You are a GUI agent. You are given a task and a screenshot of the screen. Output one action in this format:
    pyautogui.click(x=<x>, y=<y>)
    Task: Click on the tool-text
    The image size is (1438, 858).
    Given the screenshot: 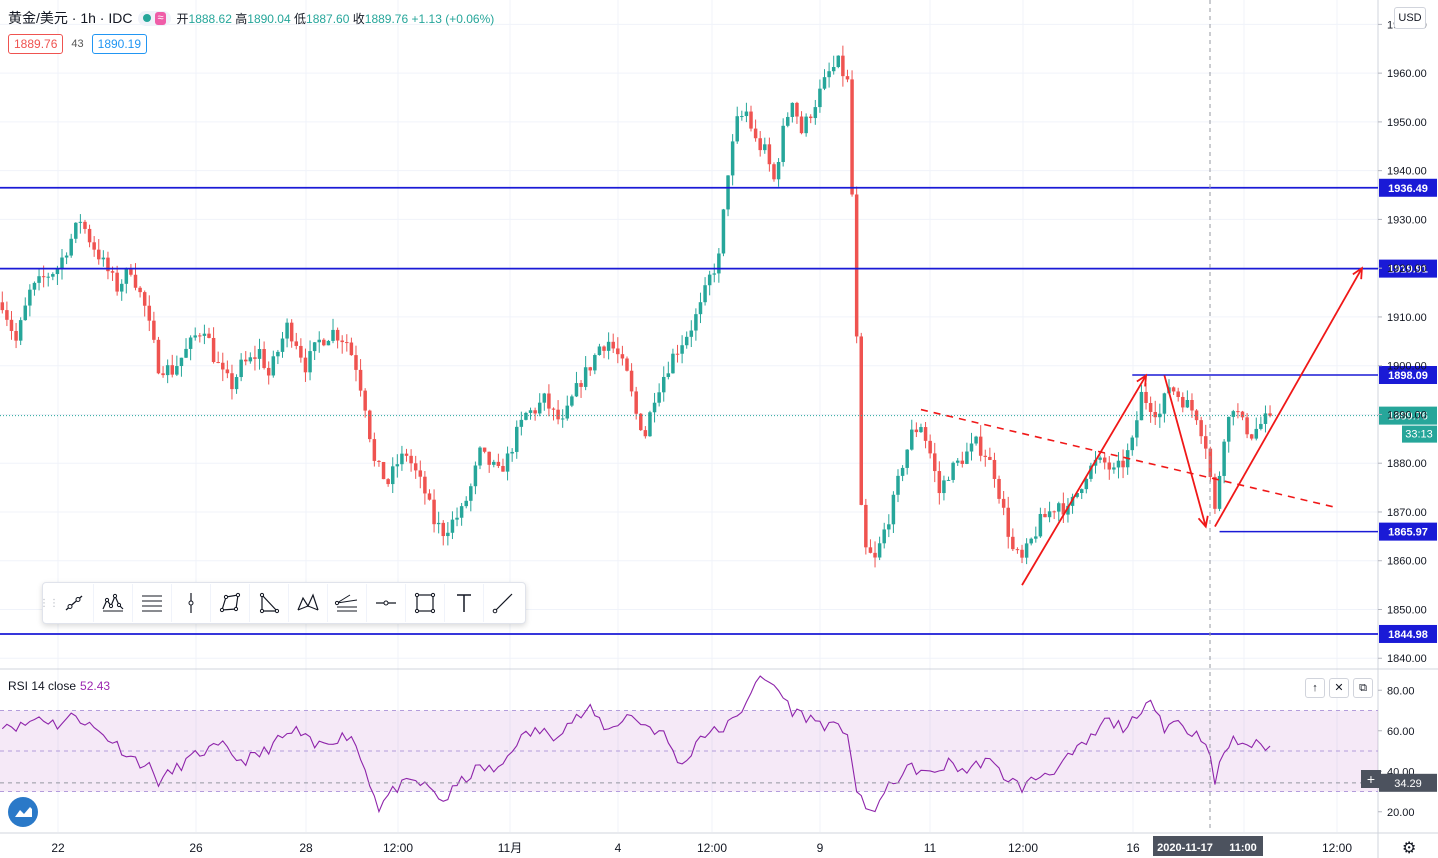 What is the action you would take?
    pyautogui.click(x=464, y=603)
    